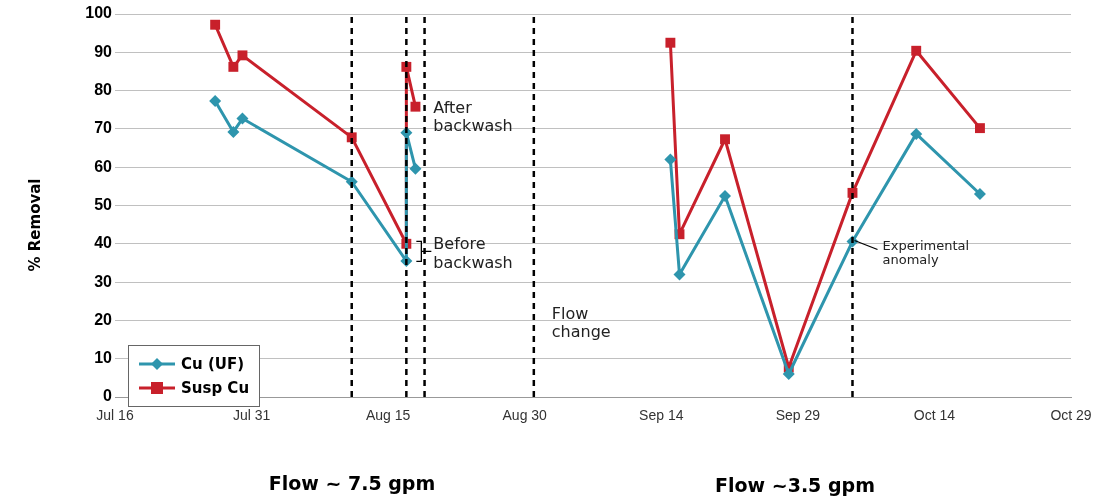 The height and width of the screenshot is (502, 1104). Describe the element at coordinates (108, 396) in the screenshot. I see `y-tick-label: 0` at that location.